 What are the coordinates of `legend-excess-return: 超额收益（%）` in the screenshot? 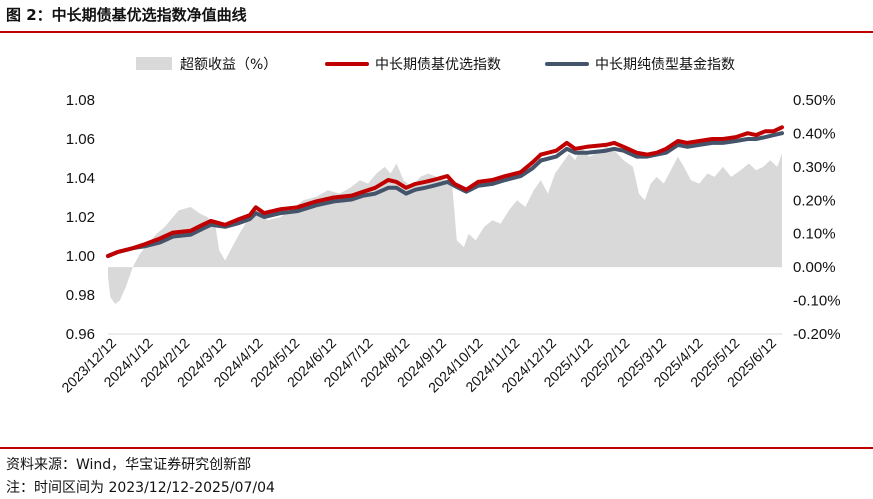 It's located at (206, 65).